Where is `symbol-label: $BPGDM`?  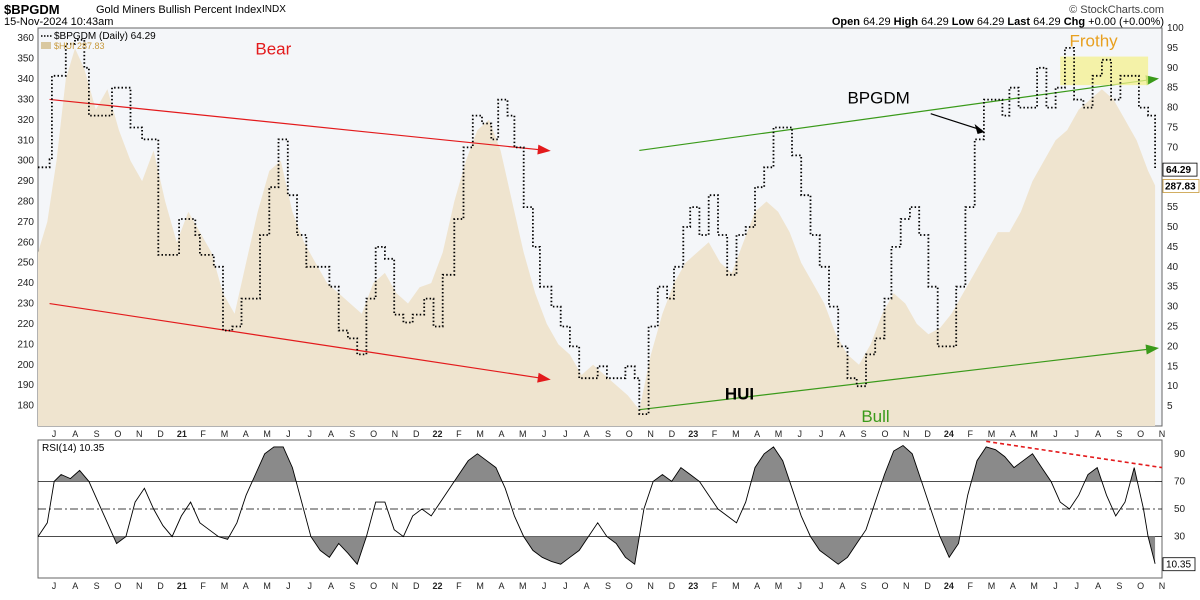
symbol-label: $BPGDM is located at coordinates (32, 9).